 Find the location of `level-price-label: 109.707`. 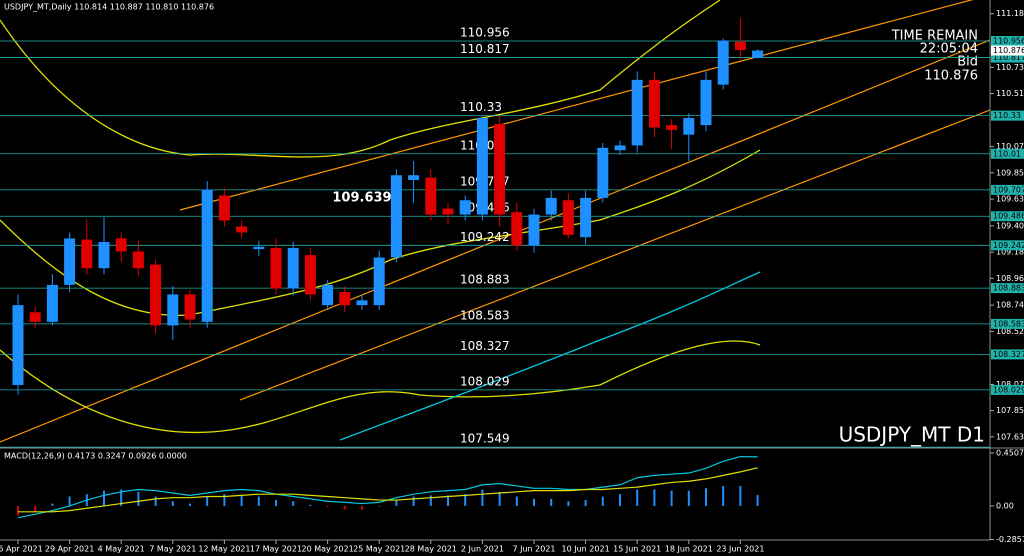

level-price-label: 109.707 is located at coordinates (1008, 189).